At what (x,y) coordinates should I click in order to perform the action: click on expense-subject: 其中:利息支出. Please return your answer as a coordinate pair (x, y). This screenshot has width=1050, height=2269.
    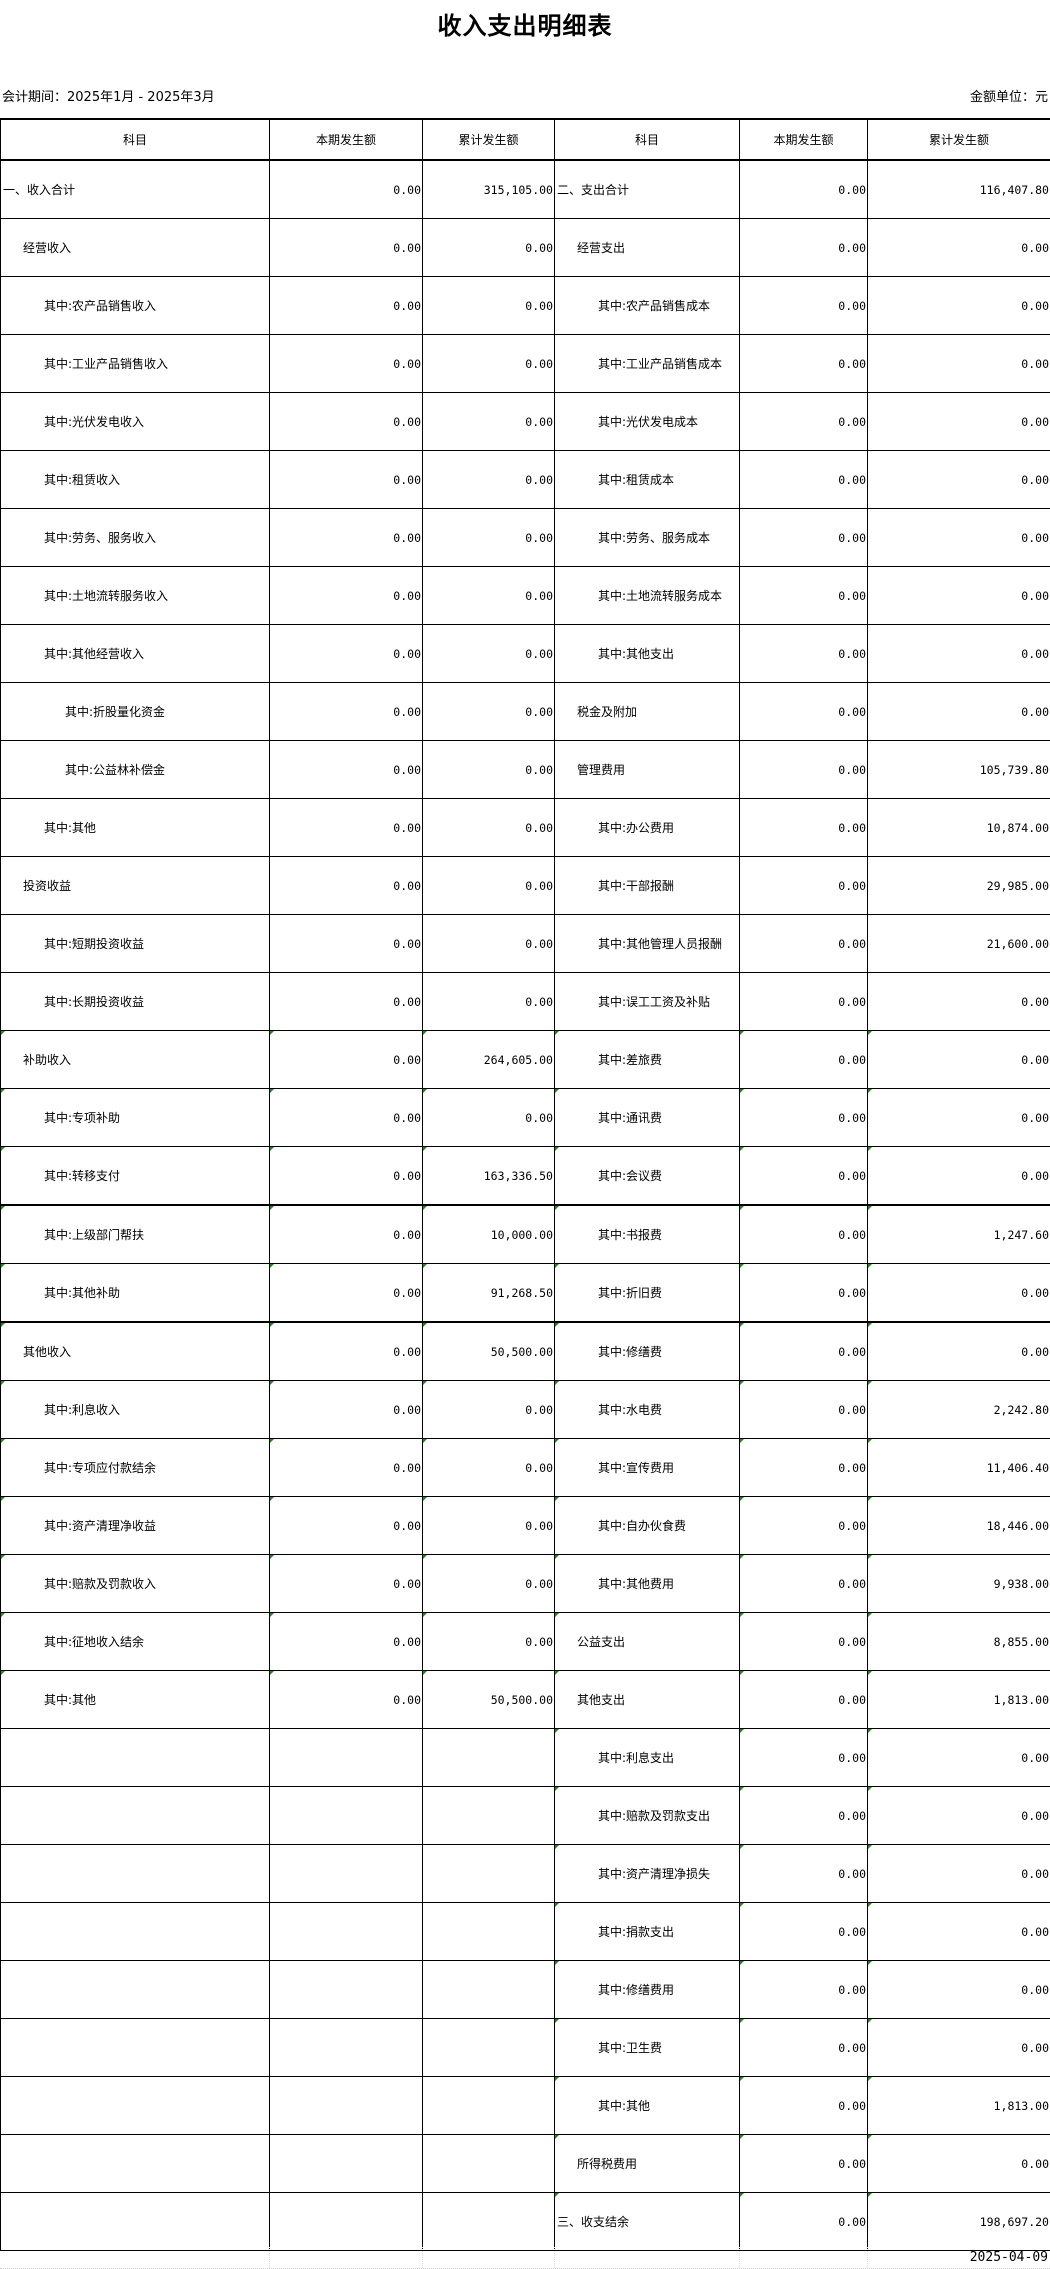
    Looking at the image, I should click on (647, 1757).